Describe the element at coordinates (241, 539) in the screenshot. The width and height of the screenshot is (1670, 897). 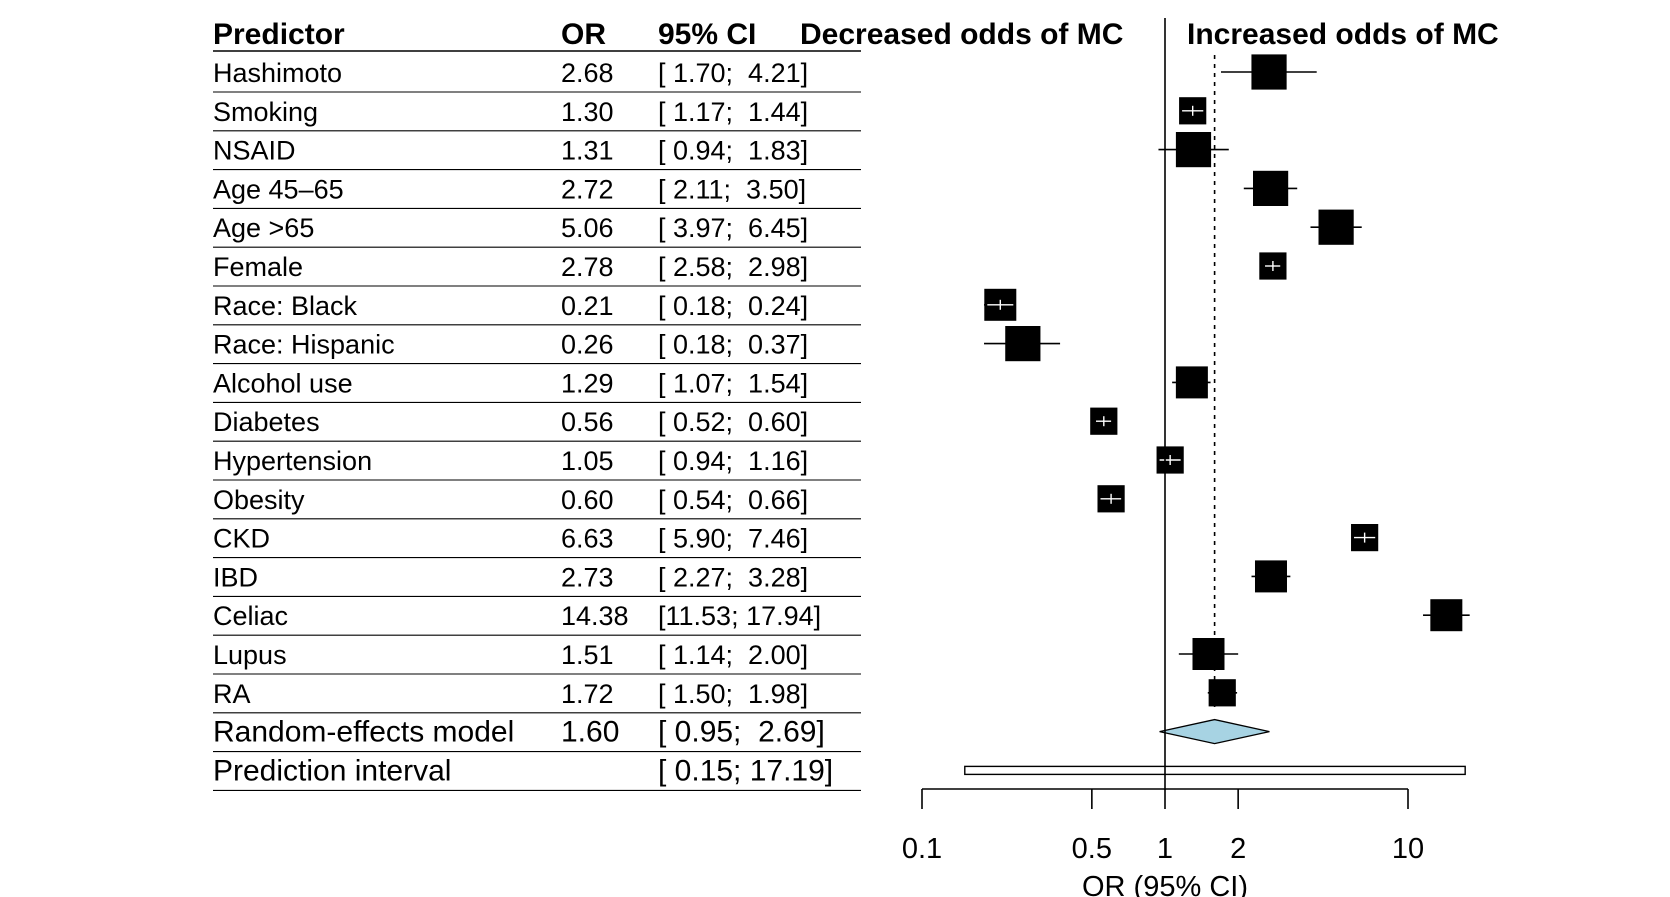
I see `row-label: CKD` at that location.